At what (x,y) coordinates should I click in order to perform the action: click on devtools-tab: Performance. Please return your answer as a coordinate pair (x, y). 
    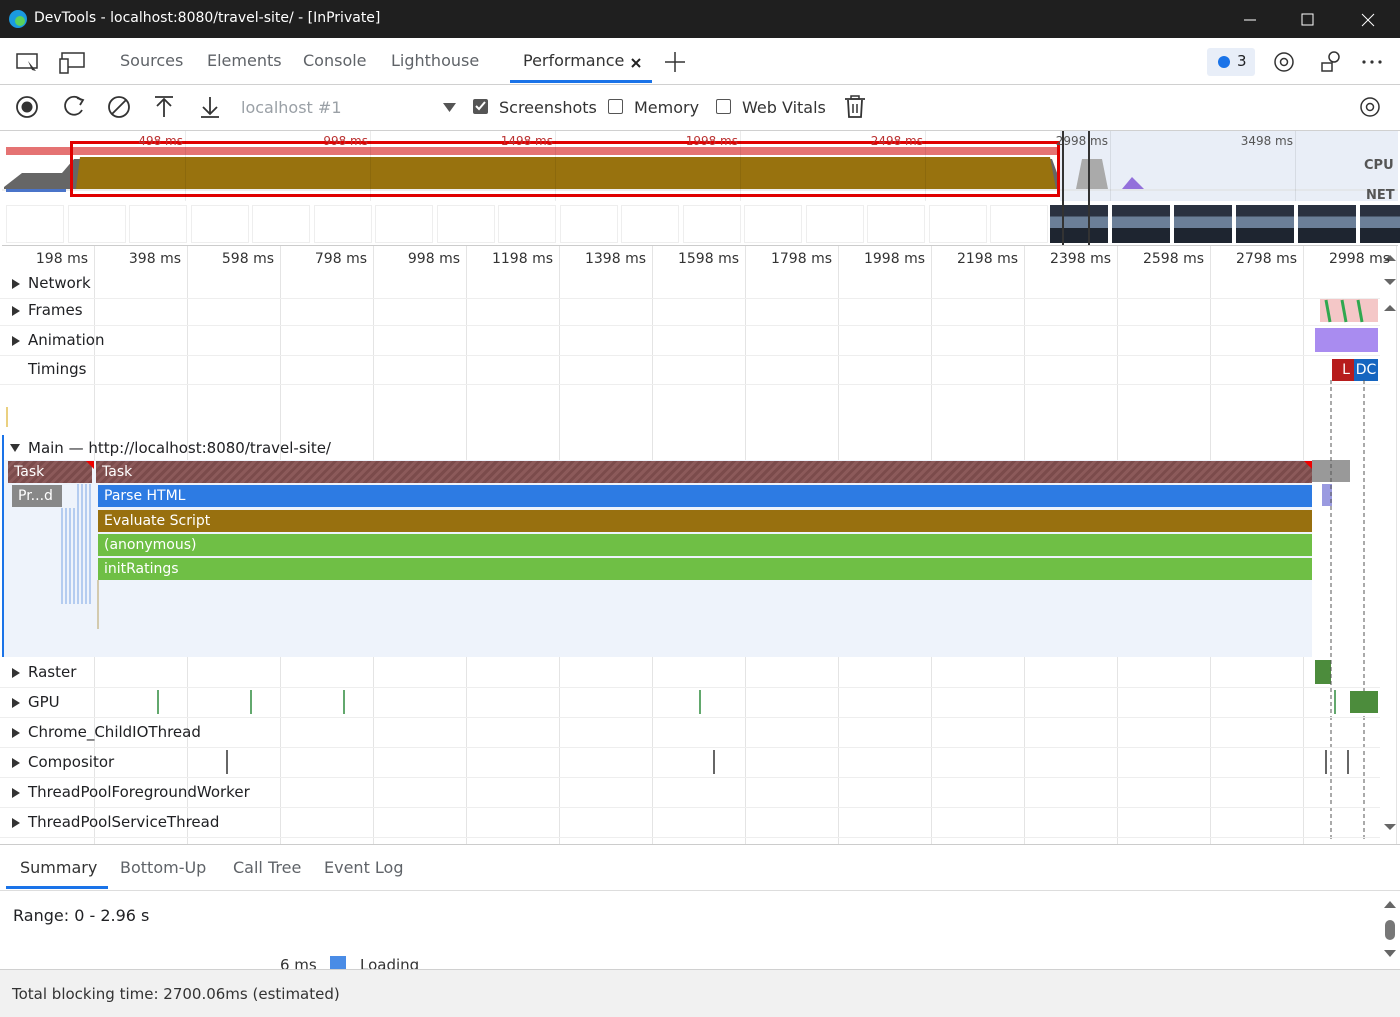
    Looking at the image, I should click on (574, 60).